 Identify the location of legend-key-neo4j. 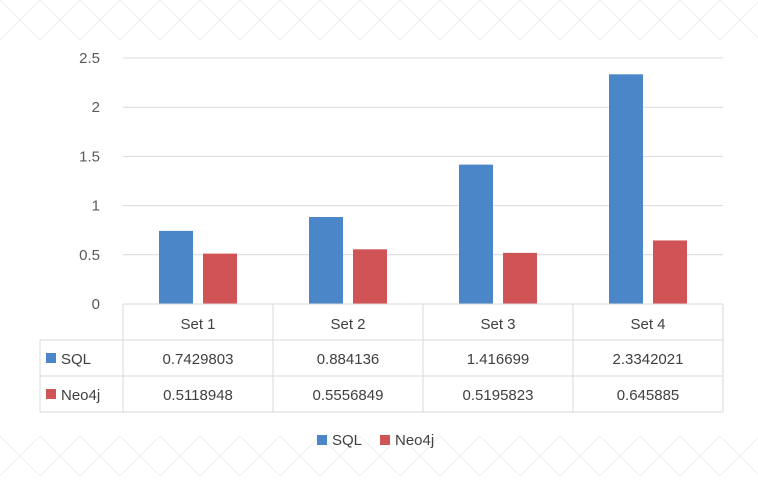
(385, 440).